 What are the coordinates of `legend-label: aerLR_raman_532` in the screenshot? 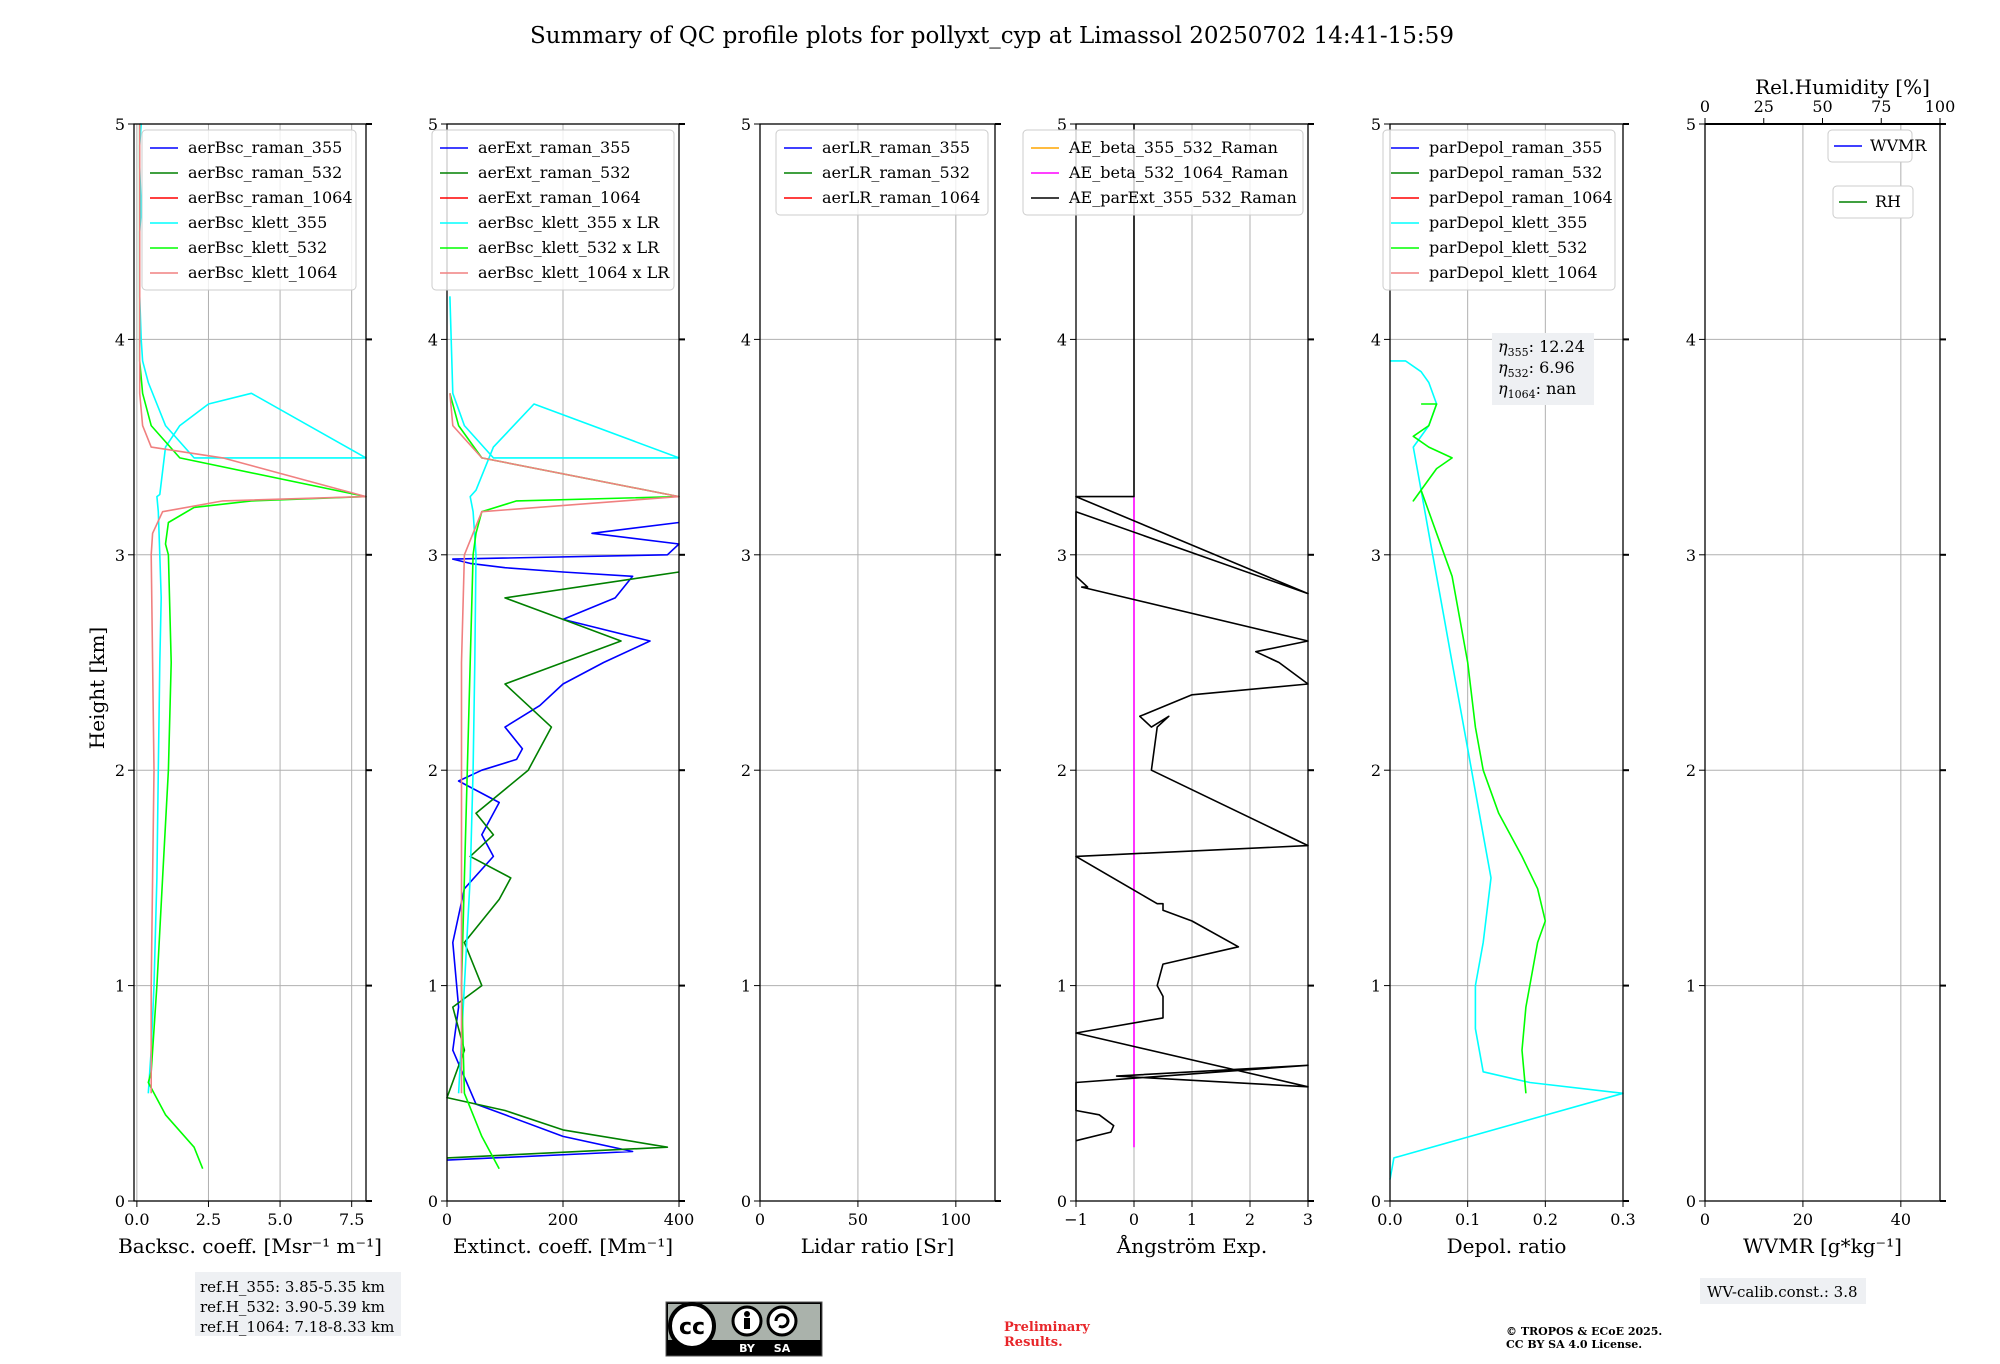 It's located at (896, 172).